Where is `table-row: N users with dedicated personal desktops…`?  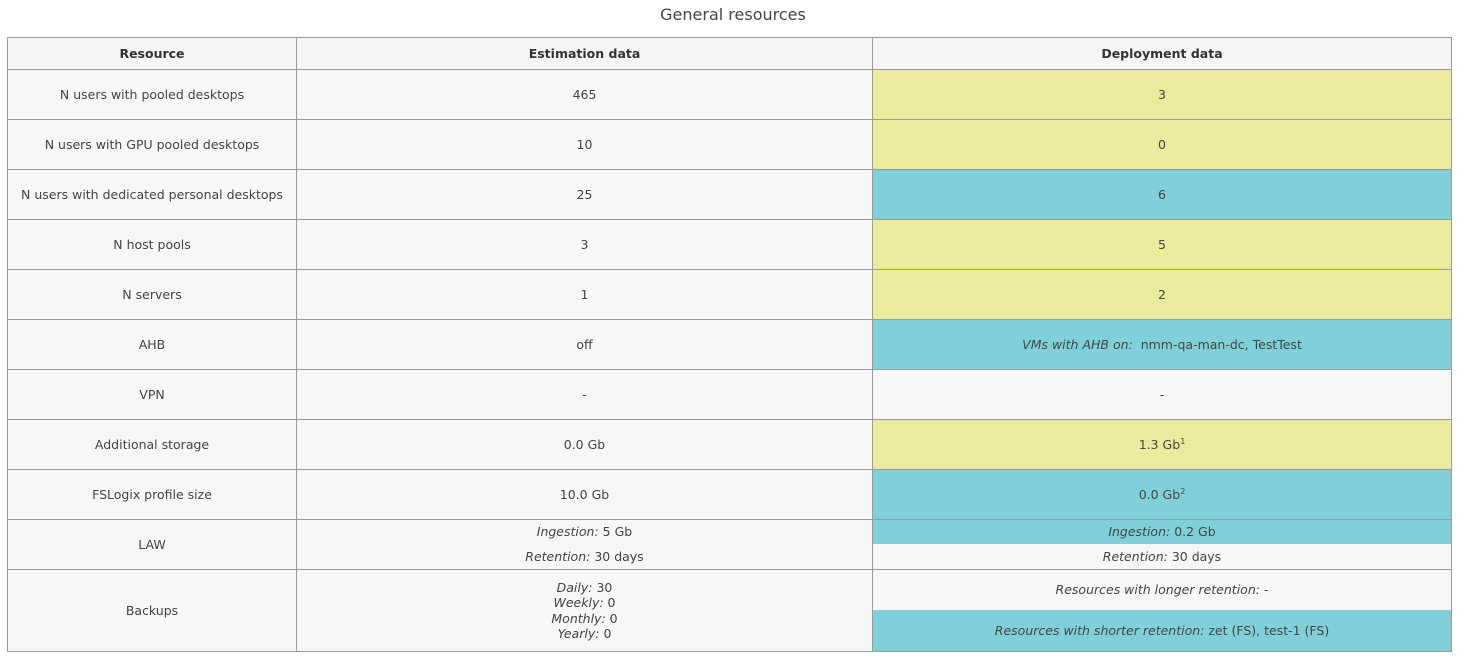 table-row: N users with dedicated personal desktops… is located at coordinates (729, 194).